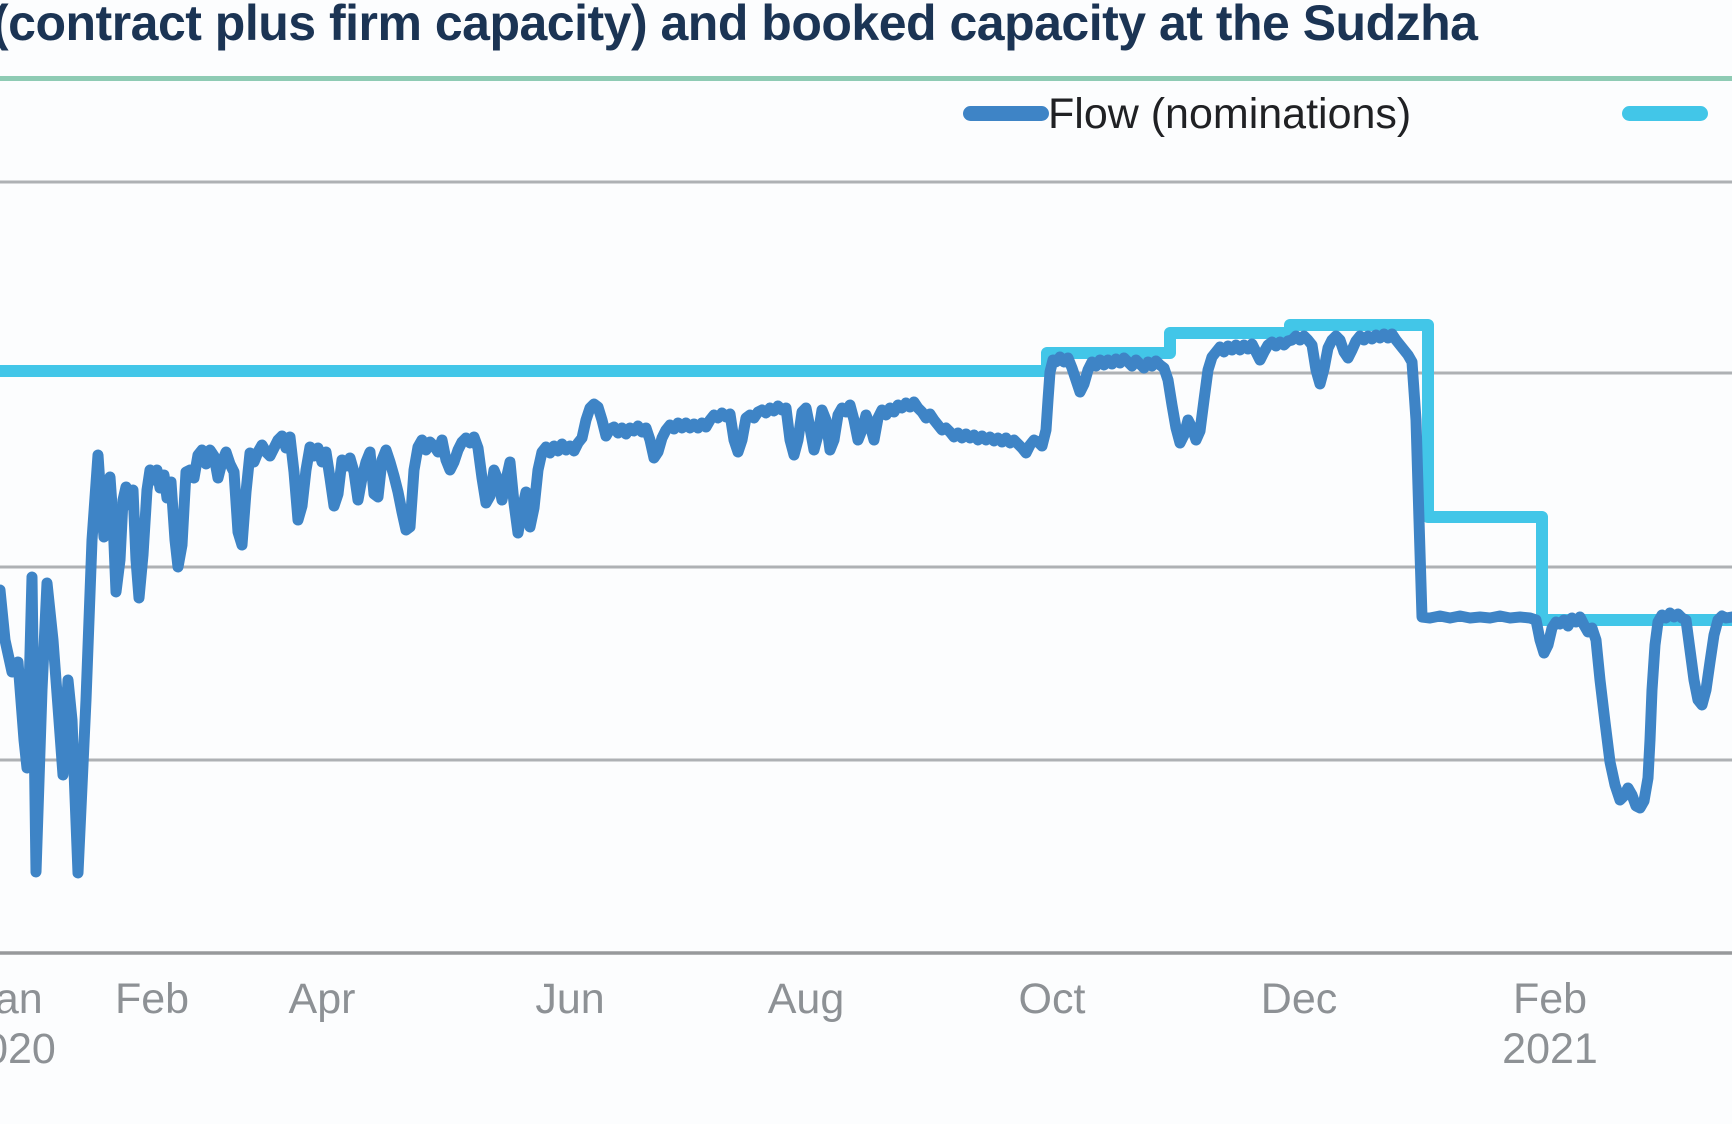 The width and height of the screenshot is (1732, 1124). What do you see at coordinates (1006, 113) in the screenshot?
I see `legend-swatch-flow-line` at bounding box center [1006, 113].